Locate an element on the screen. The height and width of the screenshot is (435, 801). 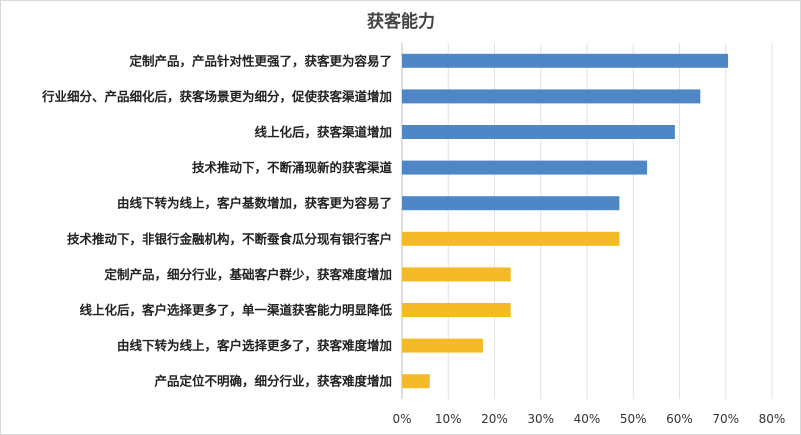
x-tick-label: 40% is located at coordinates (587, 419).